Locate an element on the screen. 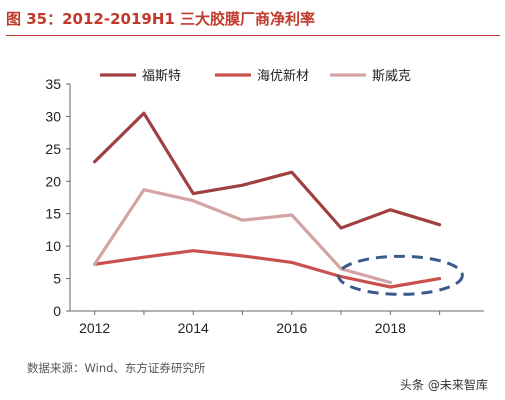  title-divider is located at coordinates (253, 35).